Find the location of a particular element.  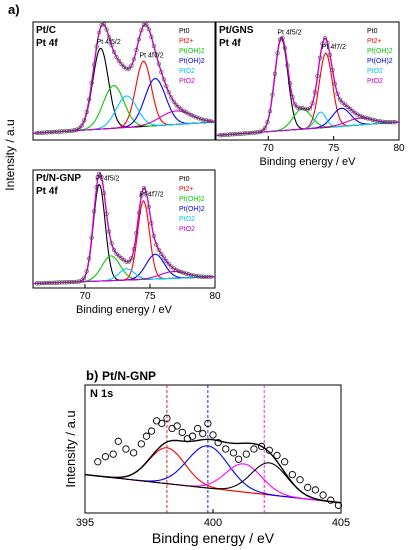

chart-title-sample: Pt/C is located at coordinates (46, 30).